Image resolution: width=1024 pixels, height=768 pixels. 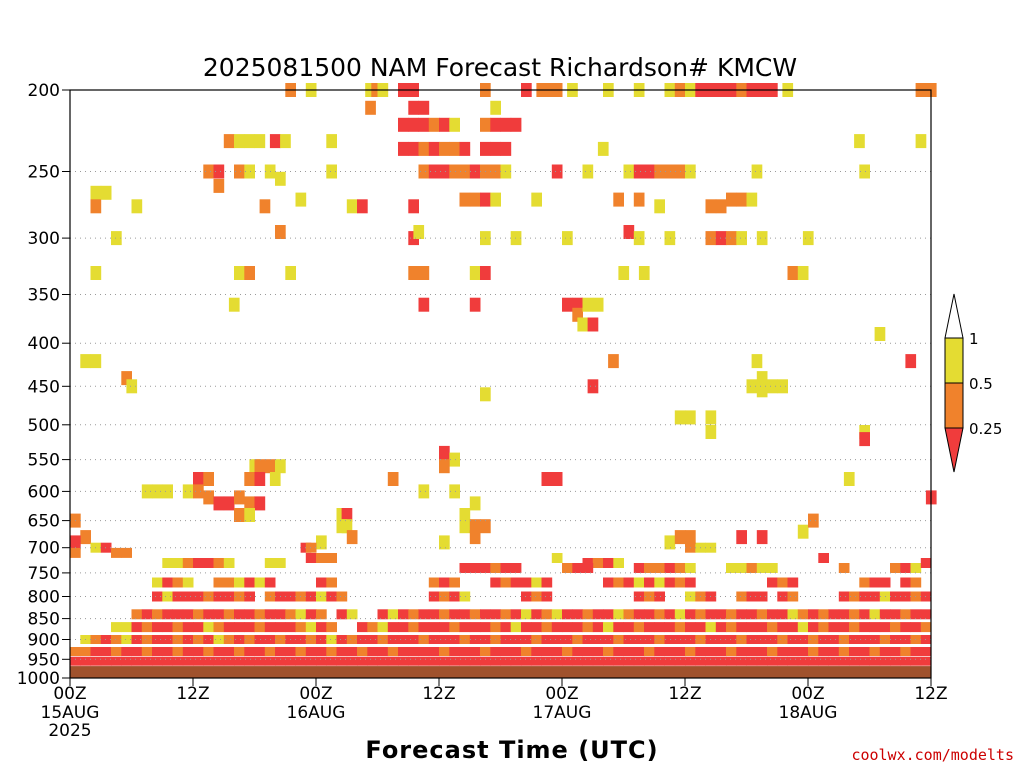 What do you see at coordinates (44, 598) in the screenshot?
I see `y-tick-label: 800` at bounding box center [44, 598].